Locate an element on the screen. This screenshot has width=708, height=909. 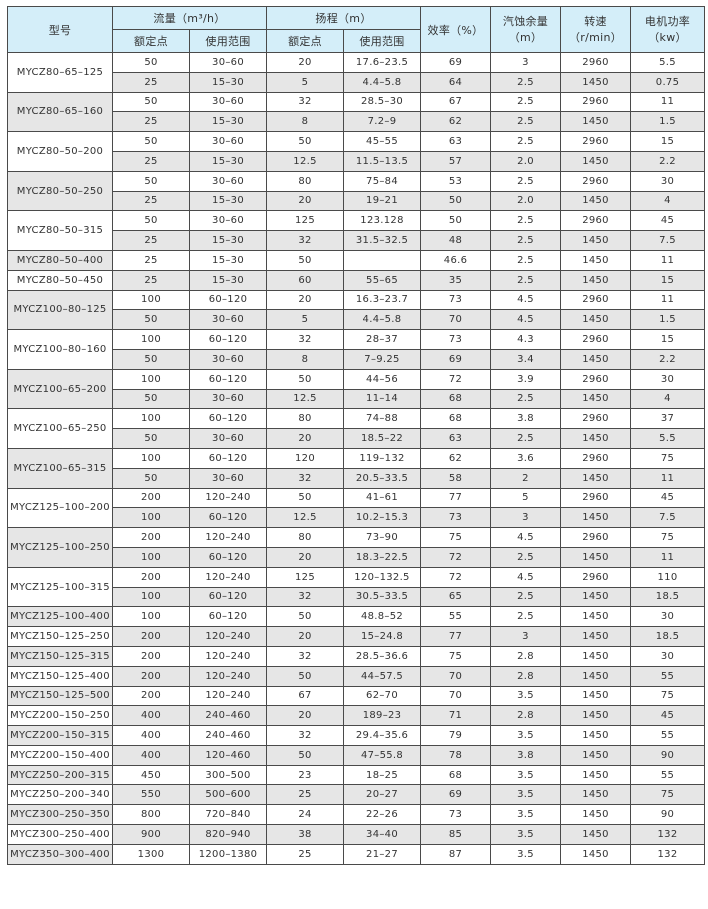
header-speed: 转速 （r/min） is located at coordinates (596, 29).